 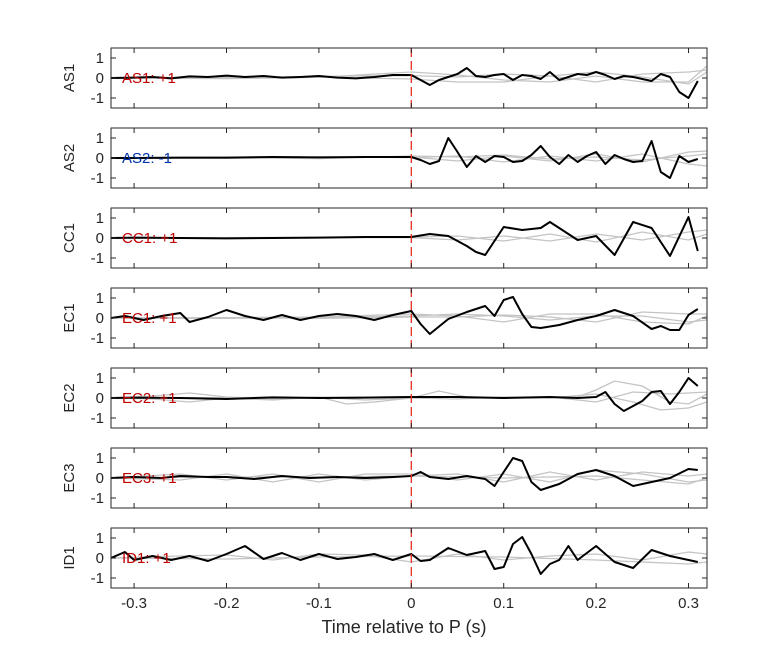 I want to click on panel-ec3: 1 0 -1 EC3 EC3: +1, so click(x=384, y=478).